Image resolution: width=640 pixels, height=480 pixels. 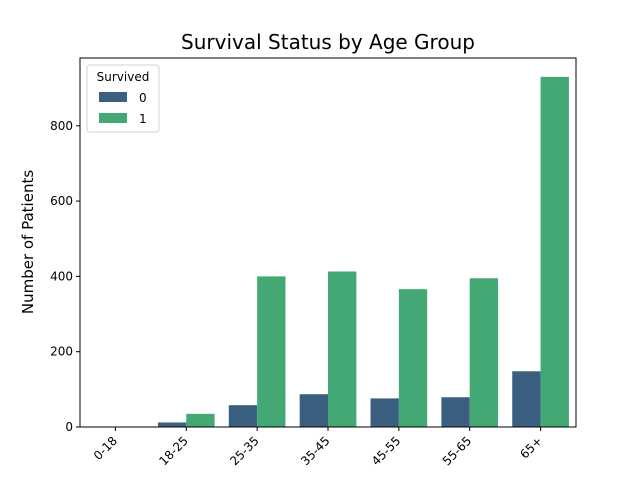 I want to click on x-tick-label: 0-18, so click(x=105, y=448).